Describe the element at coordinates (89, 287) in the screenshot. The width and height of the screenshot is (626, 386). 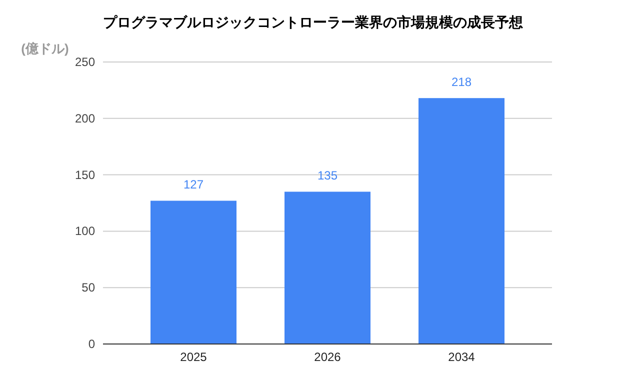
I see `y-tick-label: 50` at that location.